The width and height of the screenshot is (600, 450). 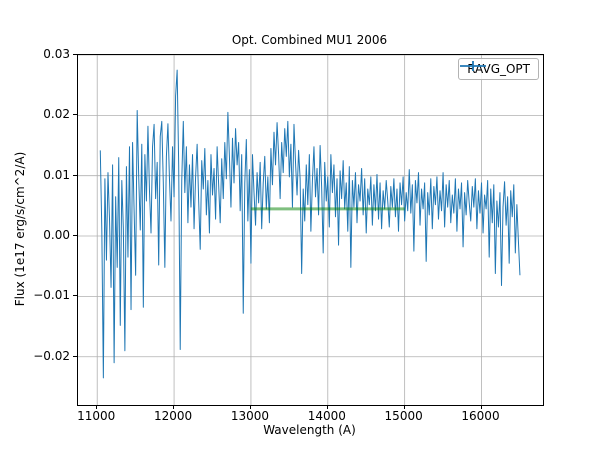 I want to click on y-tick-label: −0.01, so click(x=51, y=295).